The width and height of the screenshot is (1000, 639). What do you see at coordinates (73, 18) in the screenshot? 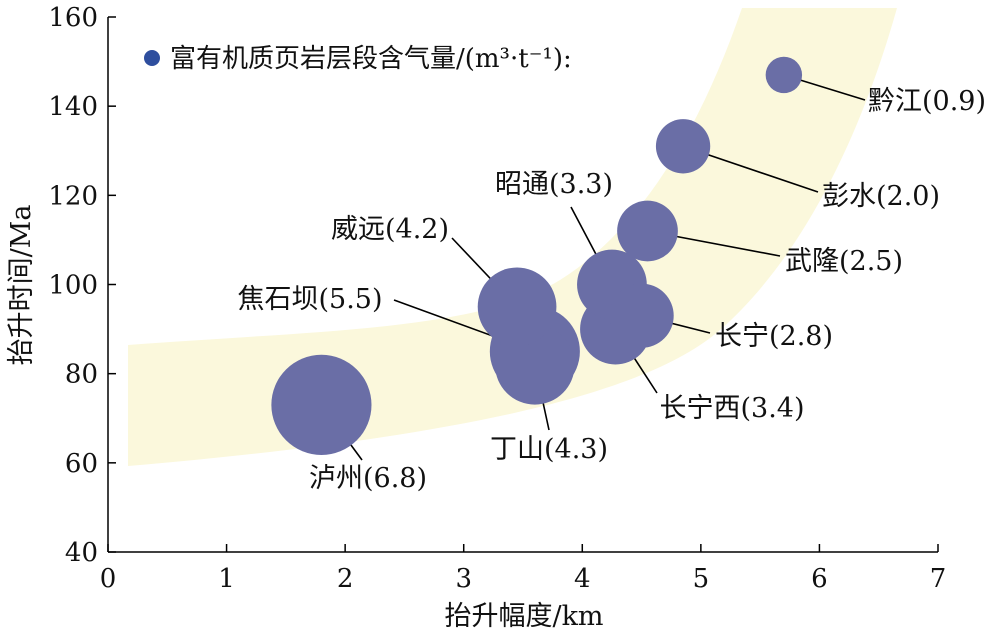
I see `y-tick-label: 160` at bounding box center [73, 18].